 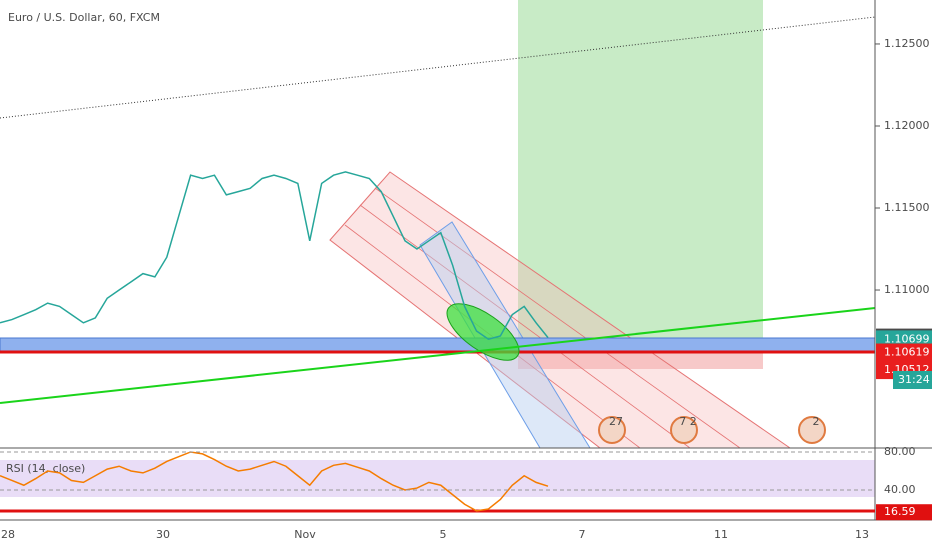 What do you see at coordinates (163, 534) in the screenshot?
I see `x-tick-label: 30` at bounding box center [163, 534].